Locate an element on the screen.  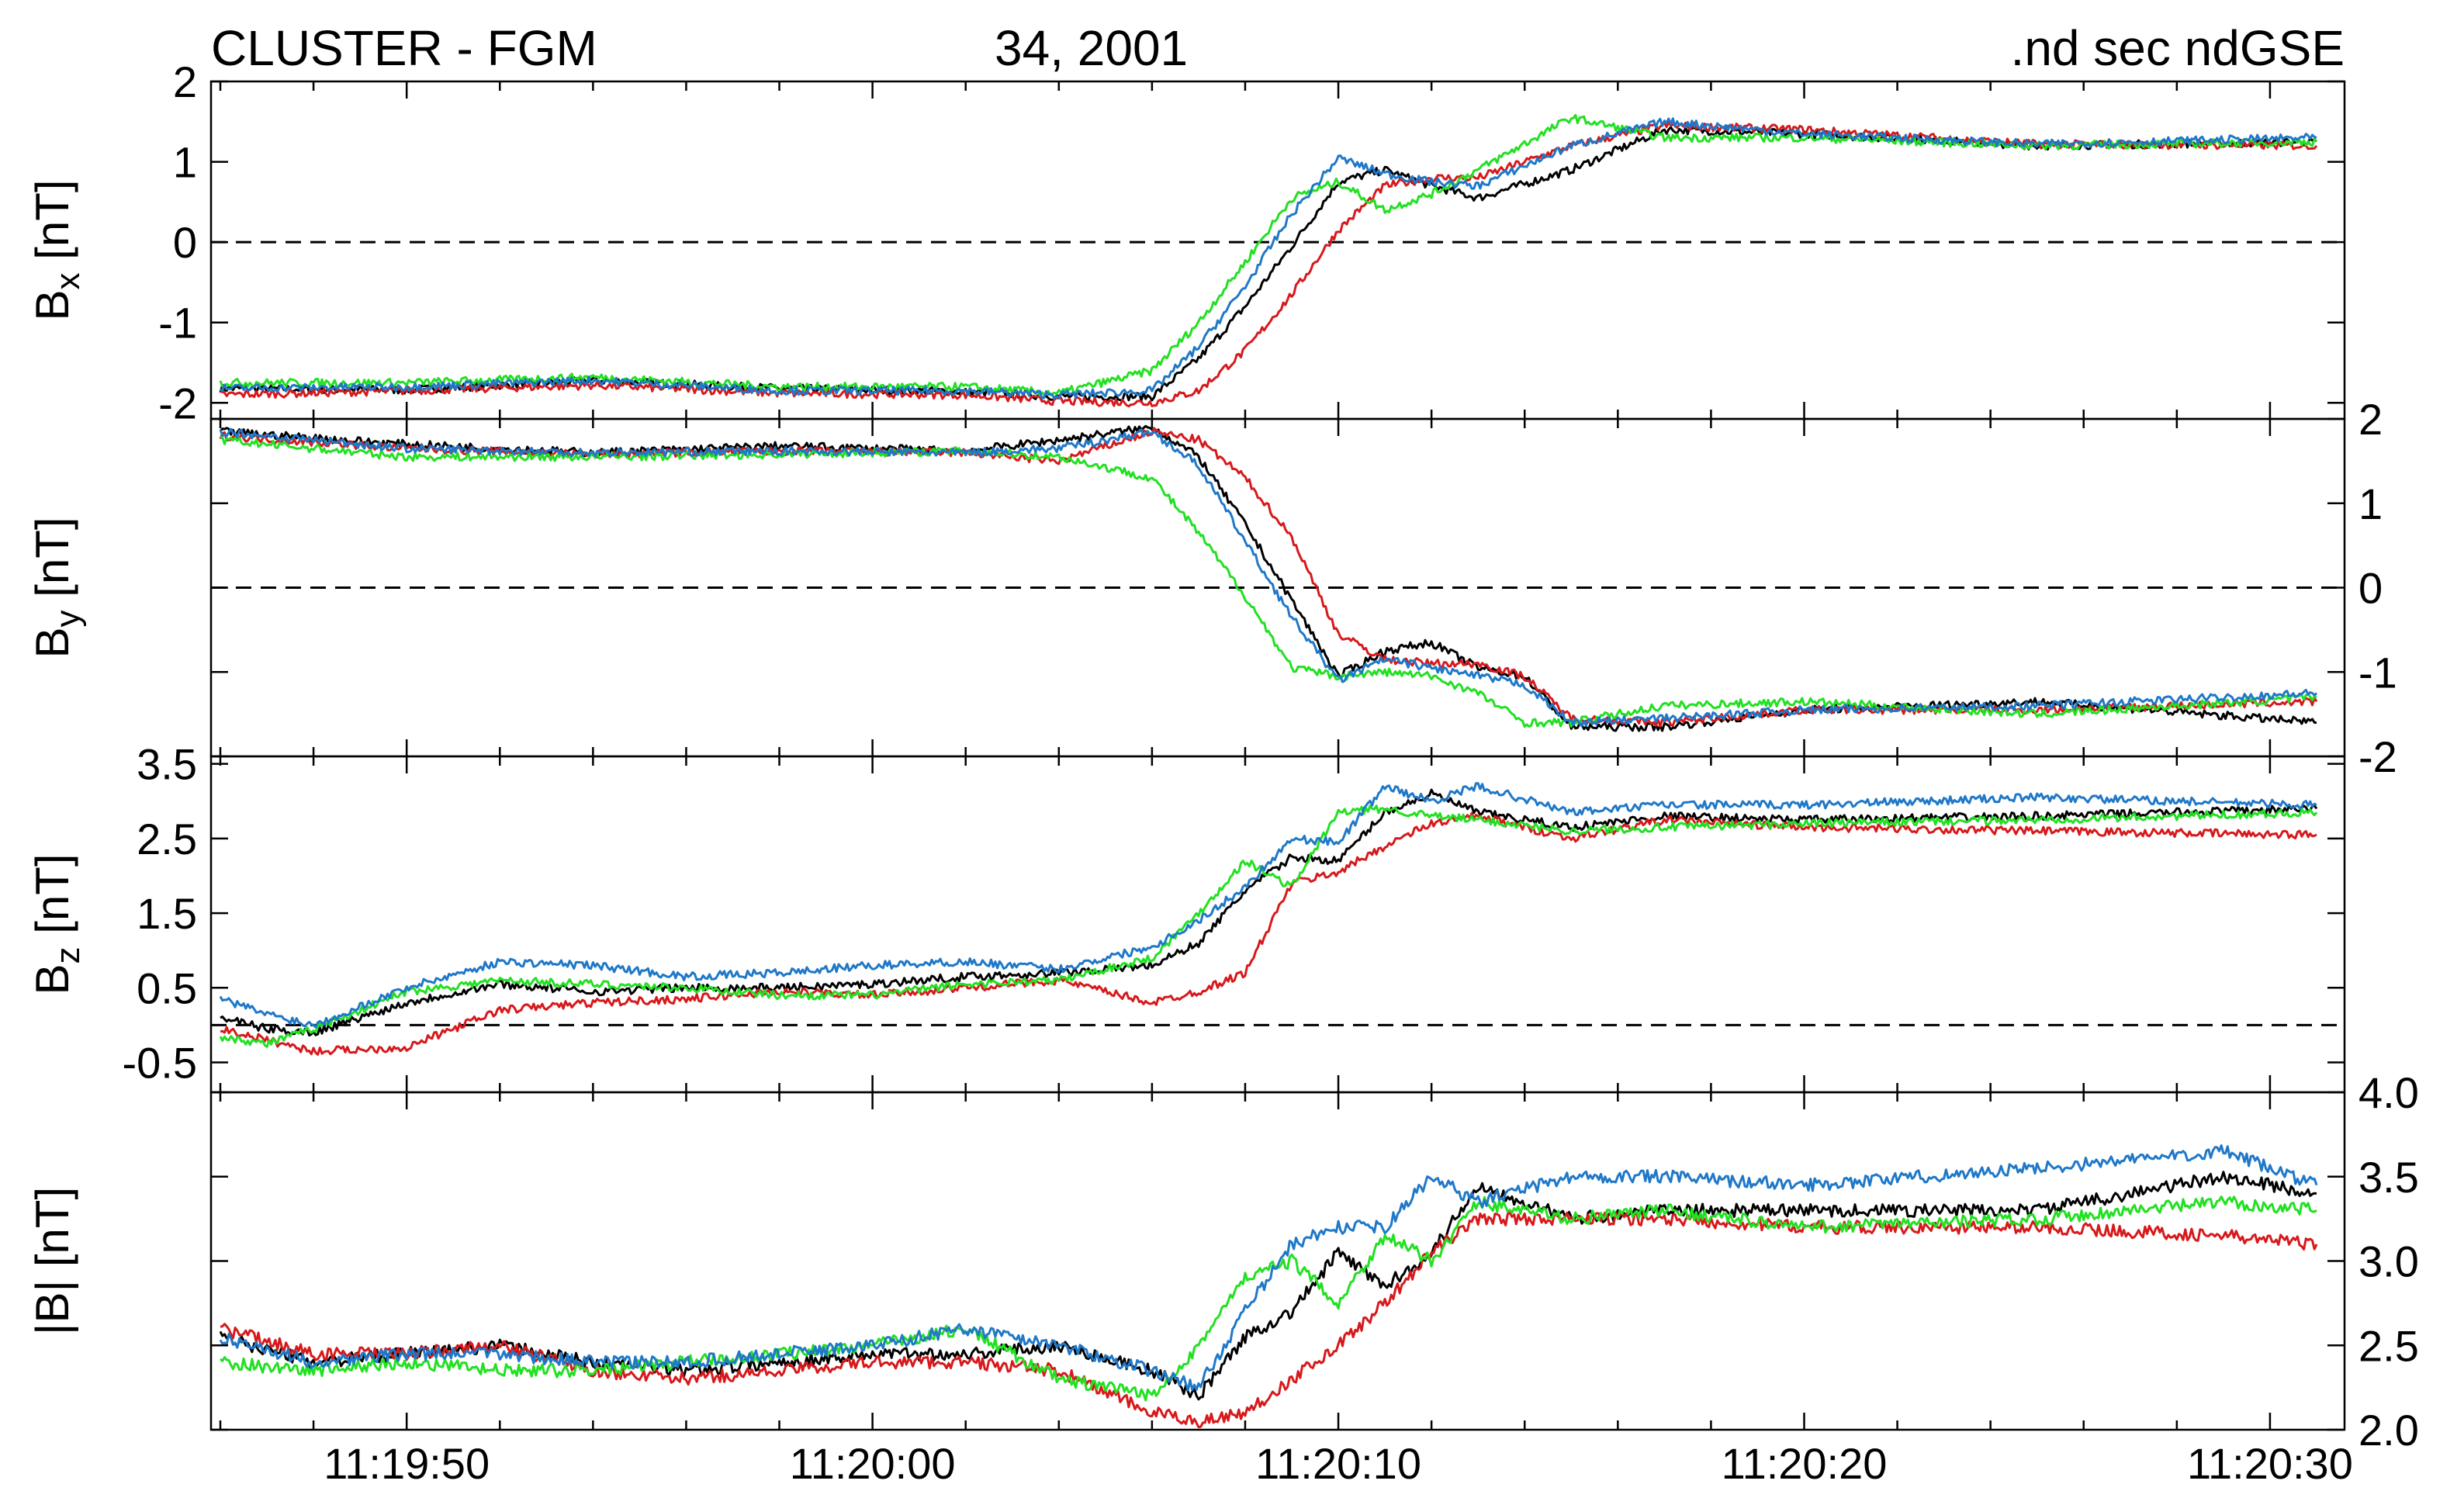
x-tick-label: 11:20:20 is located at coordinates (1805, 1463).